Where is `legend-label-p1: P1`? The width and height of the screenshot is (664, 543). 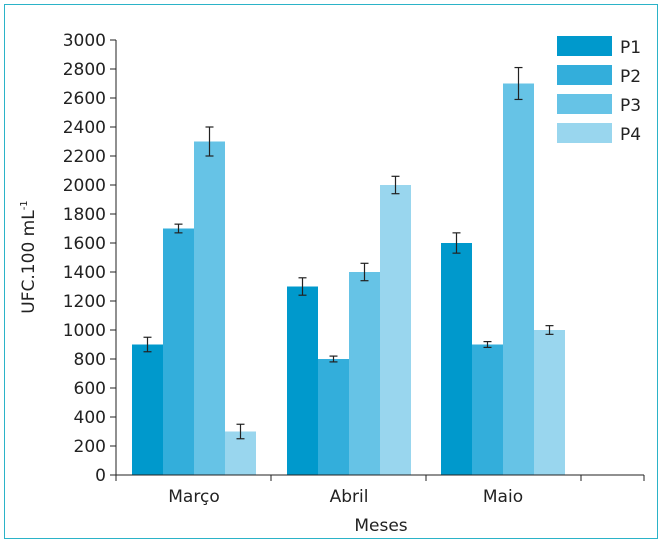 legend-label-p1: P1 is located at coordinates (630, 48).